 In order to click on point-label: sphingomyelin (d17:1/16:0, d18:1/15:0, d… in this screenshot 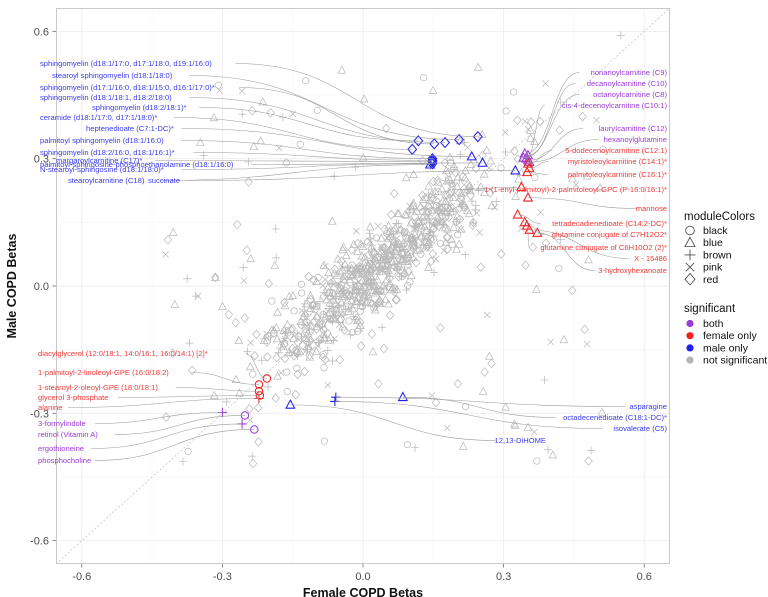, I will do `click(127, 87)`.